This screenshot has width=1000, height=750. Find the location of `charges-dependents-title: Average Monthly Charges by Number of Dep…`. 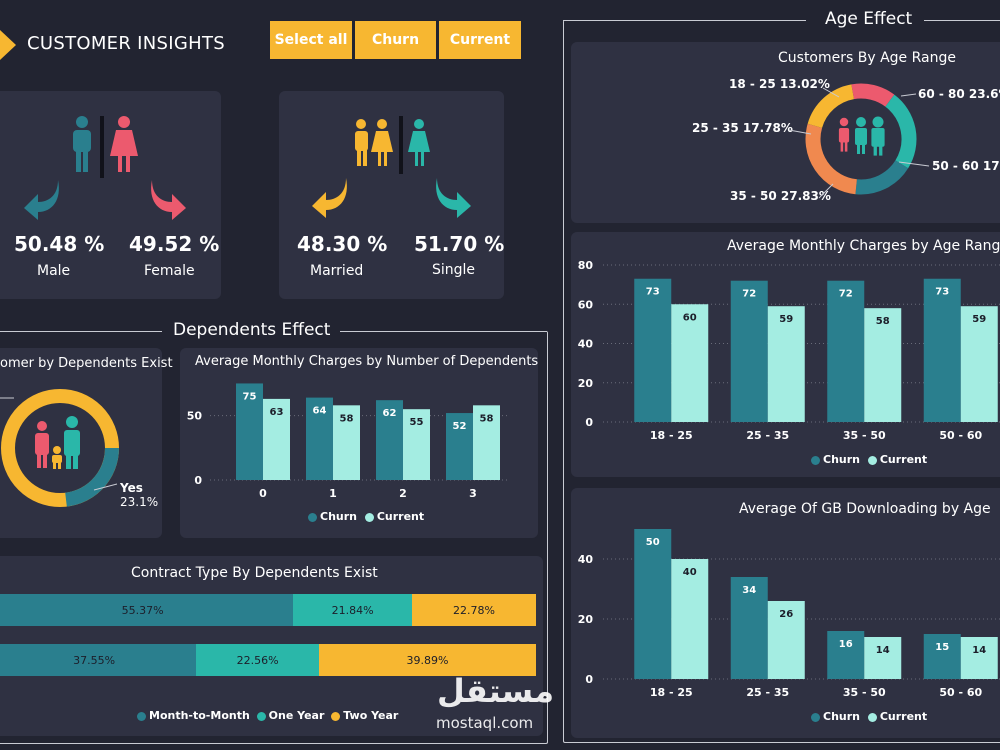

charges-dependents-title: Average Monthly Charges by Number of Dep… is located at coordinates (367, 361).